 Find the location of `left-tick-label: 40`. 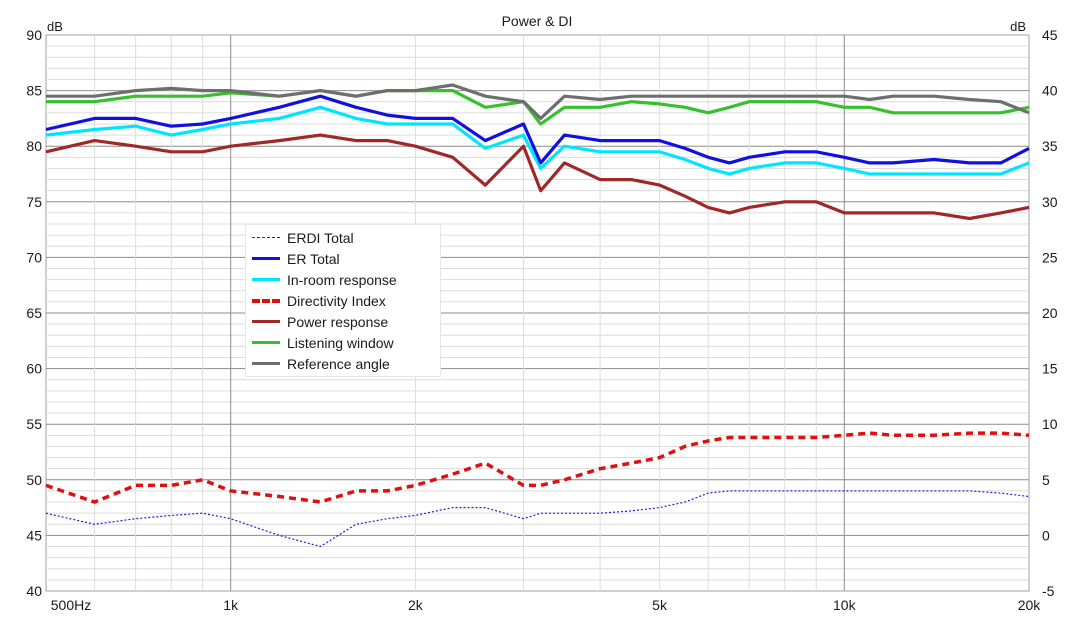

left-tick-label: 40 is located at coordinates (34, 591).